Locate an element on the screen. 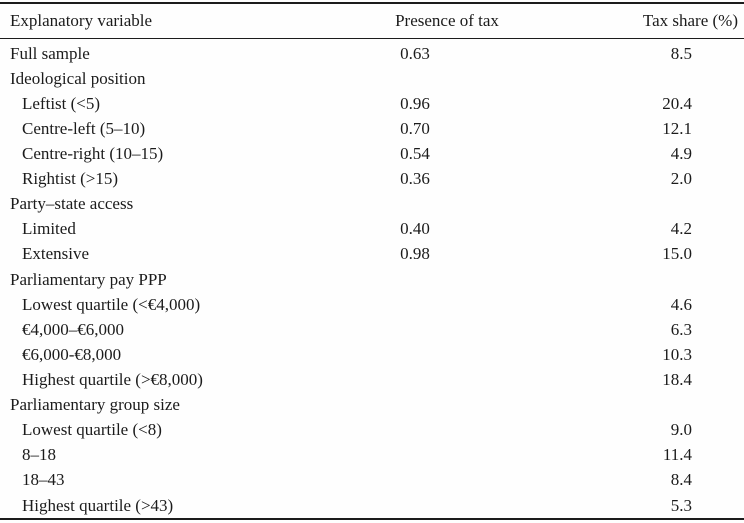 The width and height of the screenshot is (744, 523). row-label: 8–18 is located at coordinates (39, 455).